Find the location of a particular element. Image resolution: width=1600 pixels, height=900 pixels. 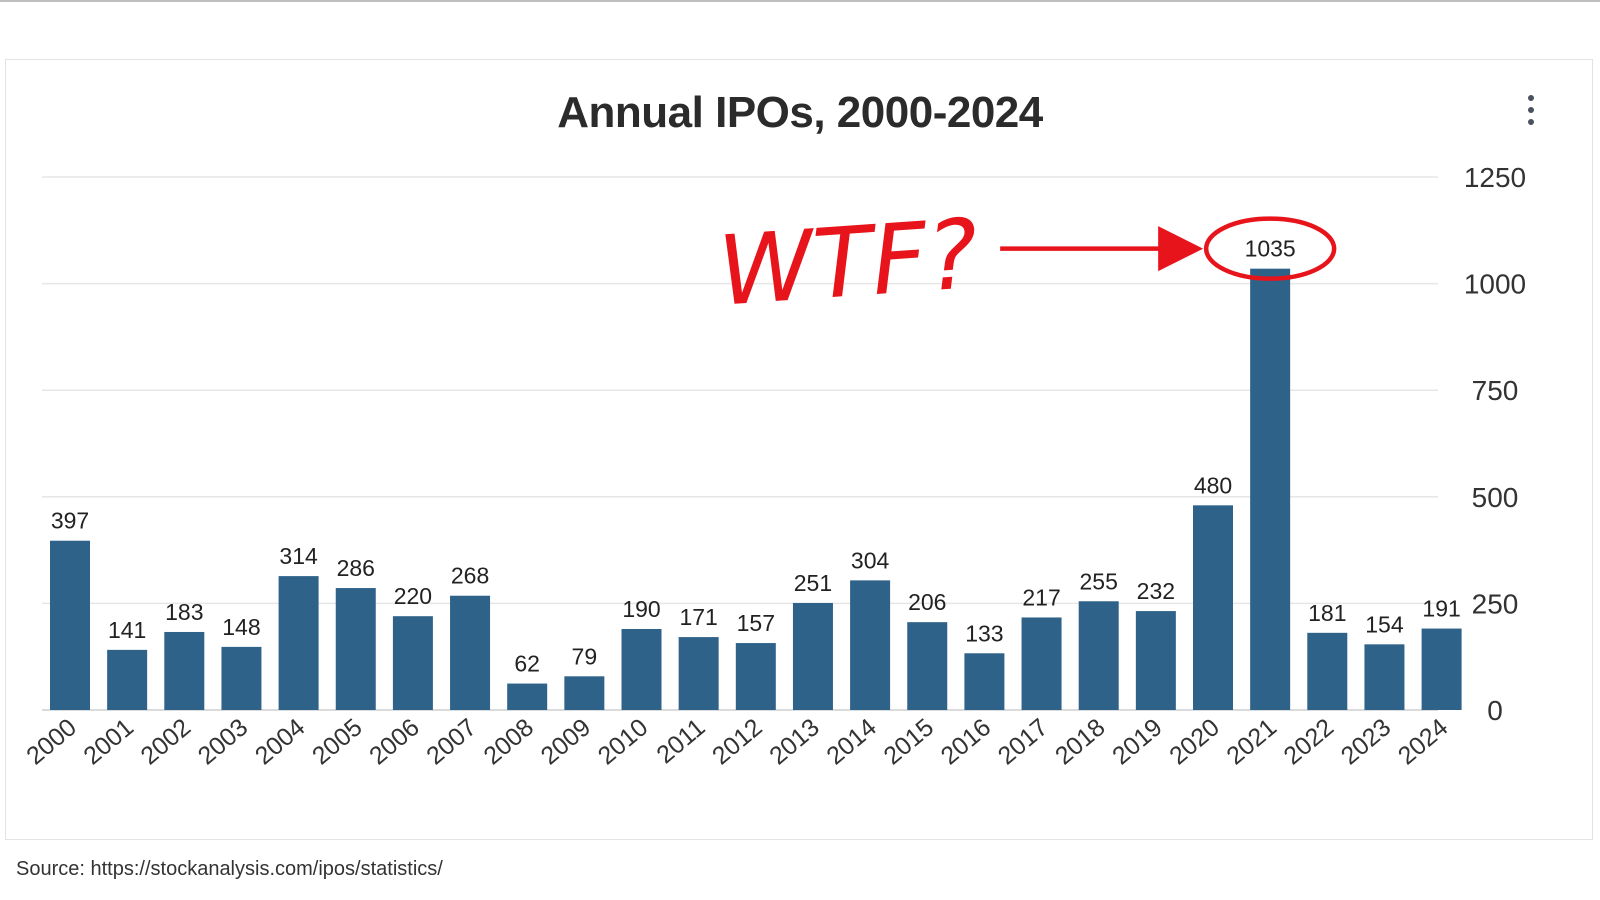

bar-2000 is located at coordinates (70, 625).